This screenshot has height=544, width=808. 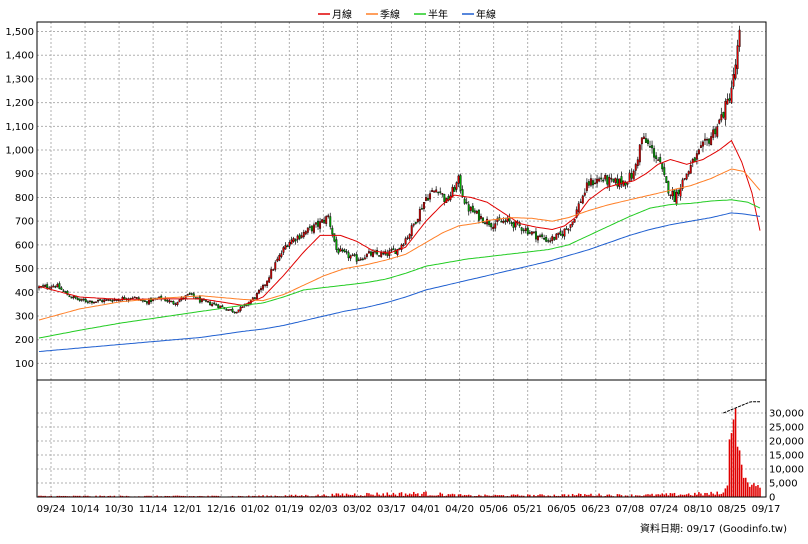 What do you see at coordinates (323, 509) in the screenshot?
I see `x-tick-label: 02/03` at bounding box center [323, 509].